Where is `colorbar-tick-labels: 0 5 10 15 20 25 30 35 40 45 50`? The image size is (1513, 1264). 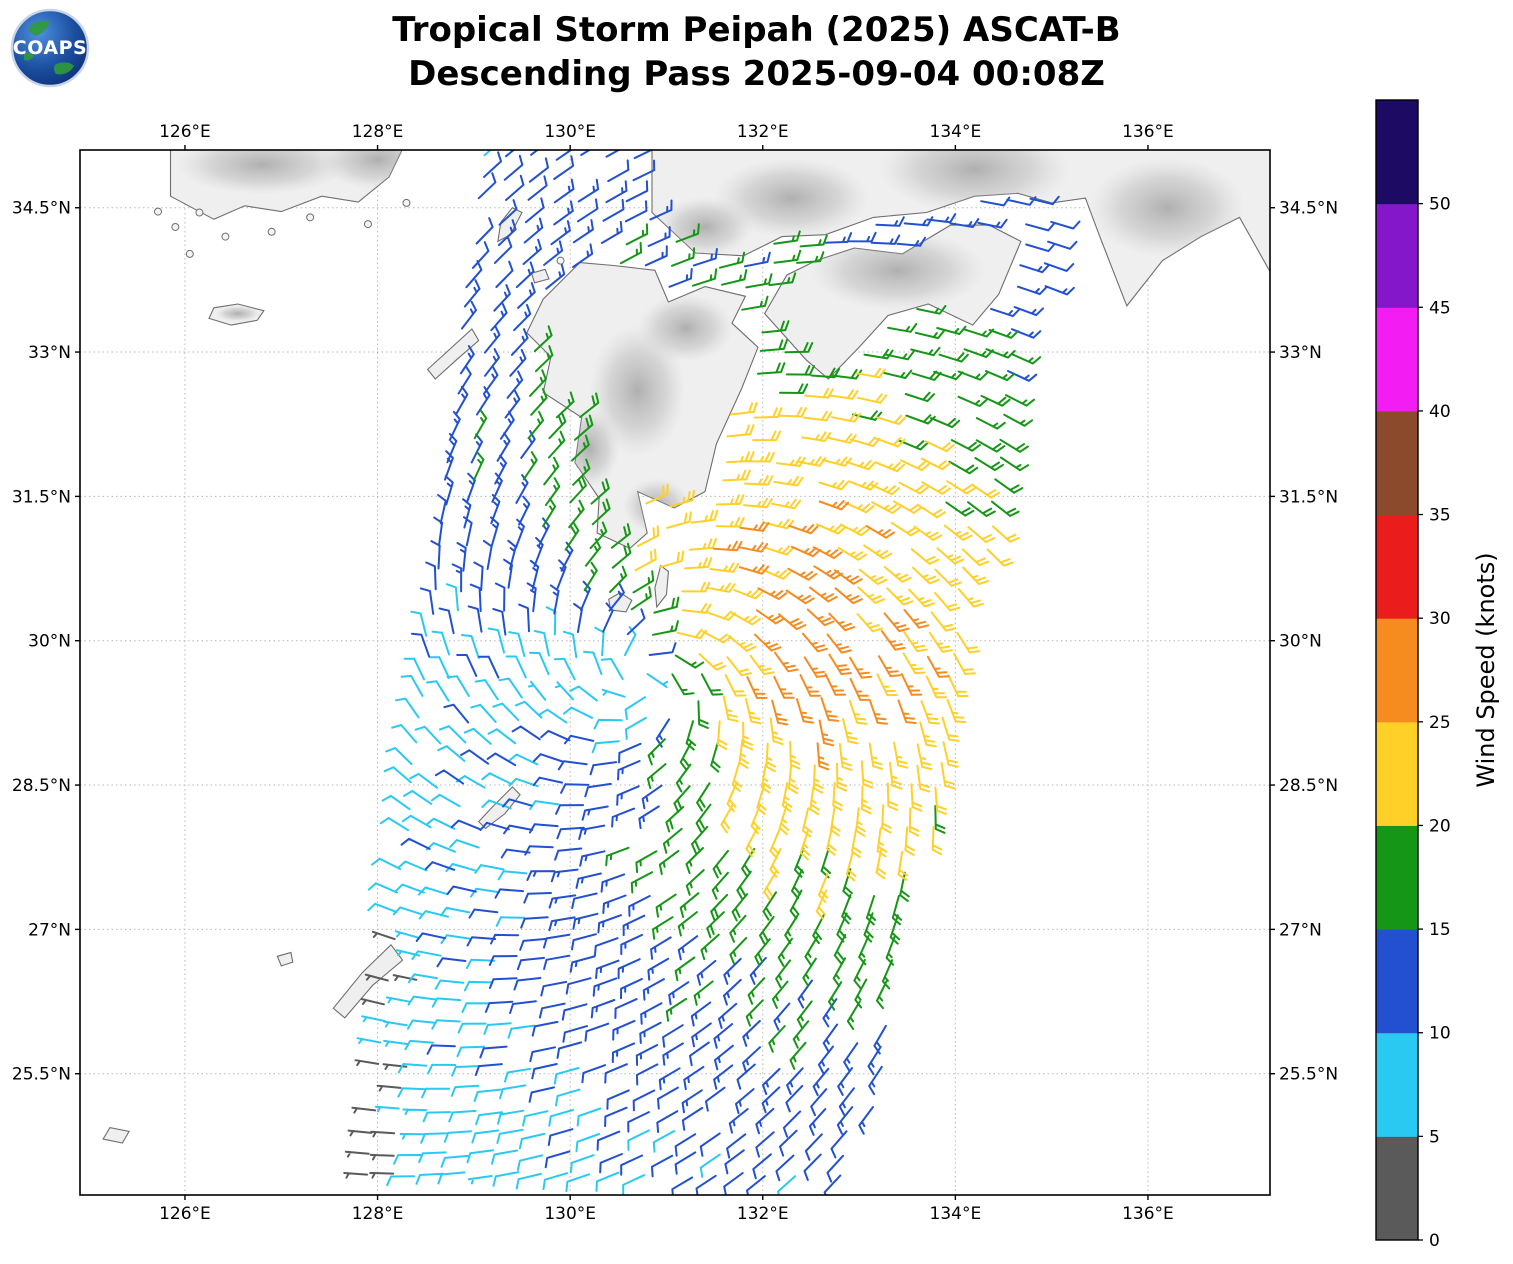
colorbar-tick-labels: 0 5 10 15 20 25 30 35 40 45 50 is located at coordinates (1434, 723).